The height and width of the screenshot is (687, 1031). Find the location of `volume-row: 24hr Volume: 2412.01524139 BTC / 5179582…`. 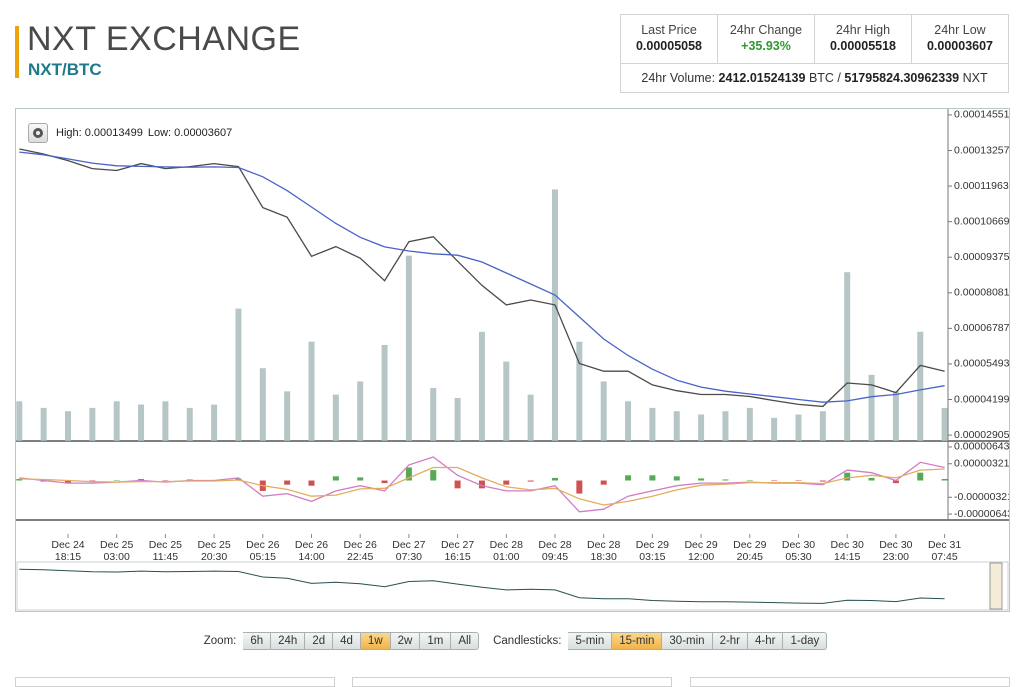

volume-row: 24hr Volume: 2412.01524139 BTC / 5179582… is located at coordinates (814, 74).